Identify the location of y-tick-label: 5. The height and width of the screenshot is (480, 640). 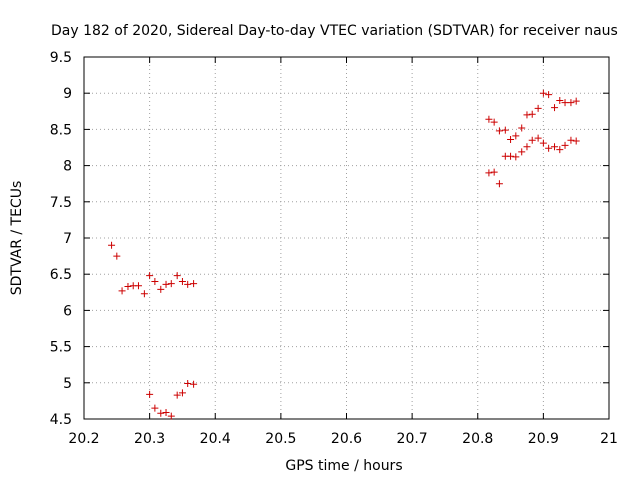
(67, 384).